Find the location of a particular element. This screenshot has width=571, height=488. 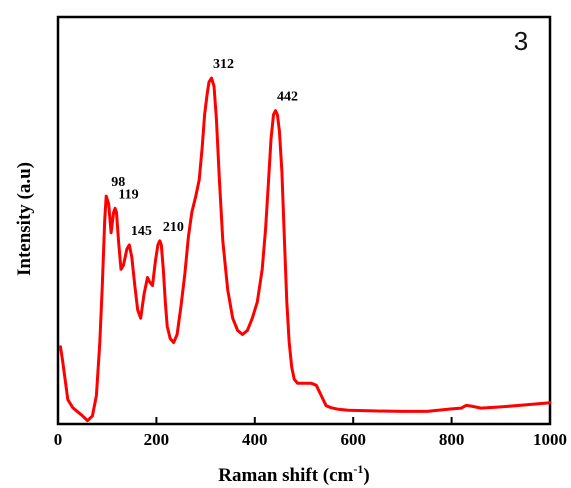

x-tick-label: 400 is located at coordinates (255, 439).